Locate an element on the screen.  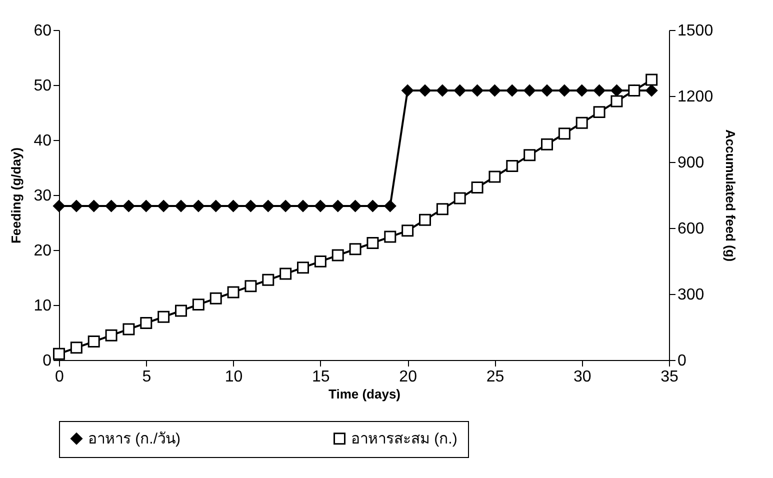
x-tick-label: 10 is located at coordinates (233, 377).